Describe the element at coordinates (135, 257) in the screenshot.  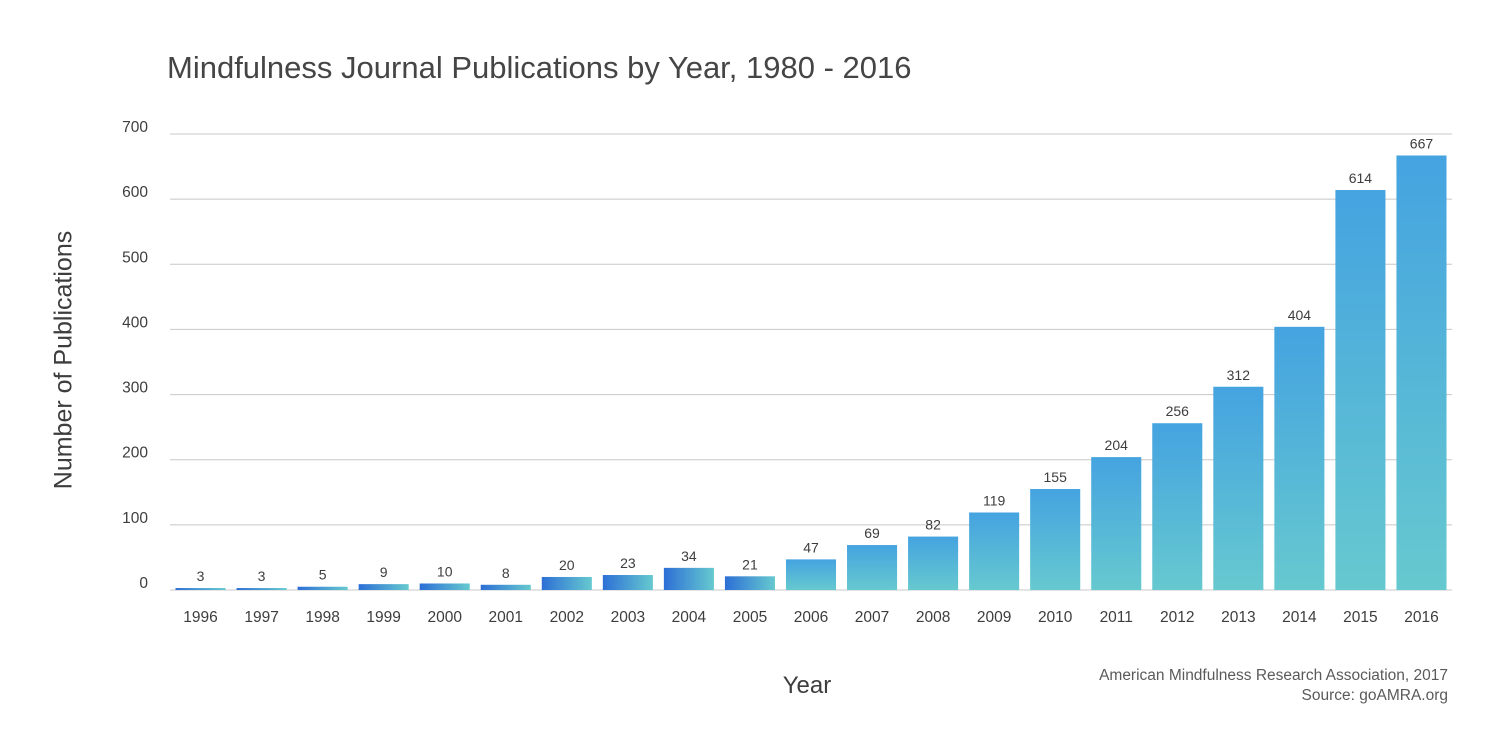
I see `y-tick-label: 500` at that location.